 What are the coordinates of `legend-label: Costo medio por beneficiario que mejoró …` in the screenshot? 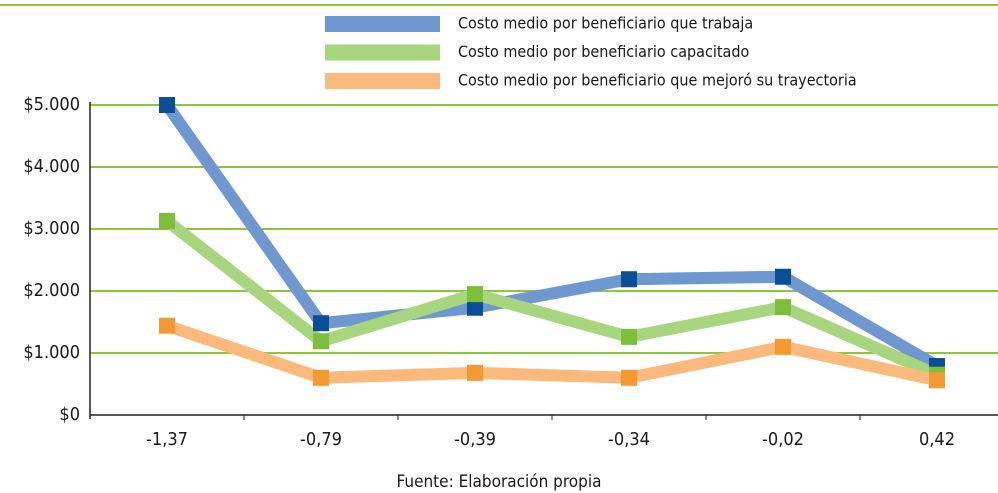 It's located at (657, 80).